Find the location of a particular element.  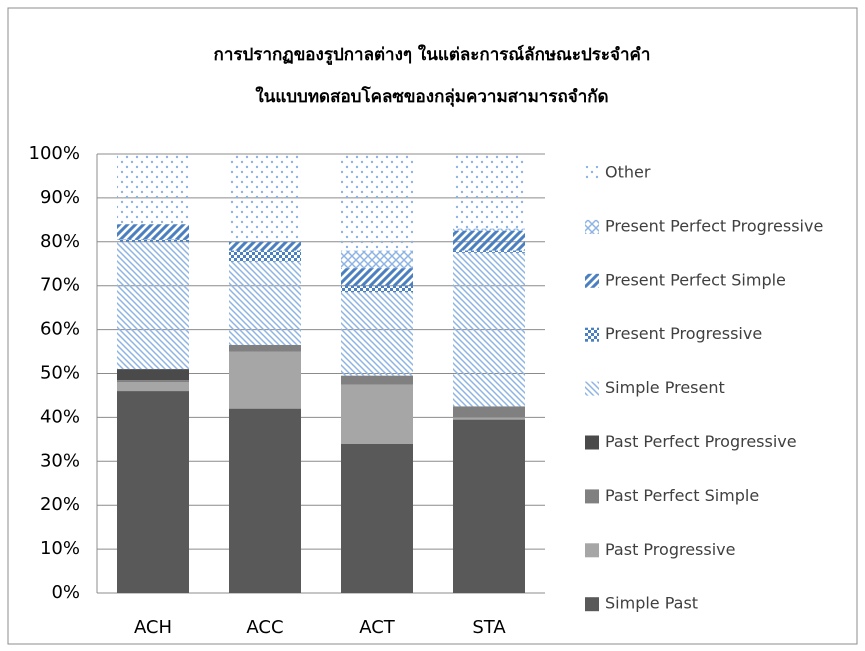

y-tick-label: 40% is located at coordinates (60, 416).